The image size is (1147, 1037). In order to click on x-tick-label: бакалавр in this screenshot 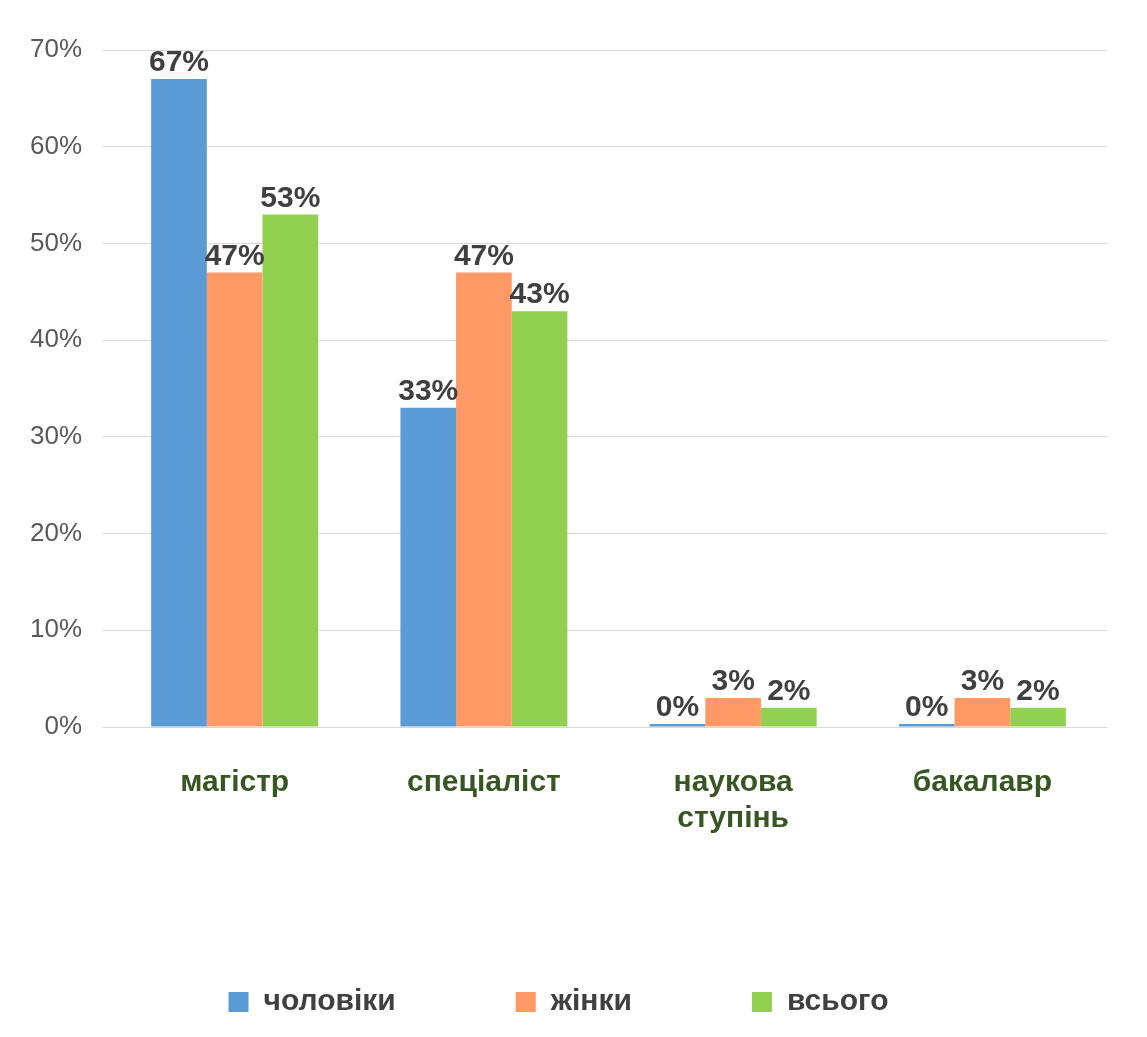, I will do `click(982, 781)`.